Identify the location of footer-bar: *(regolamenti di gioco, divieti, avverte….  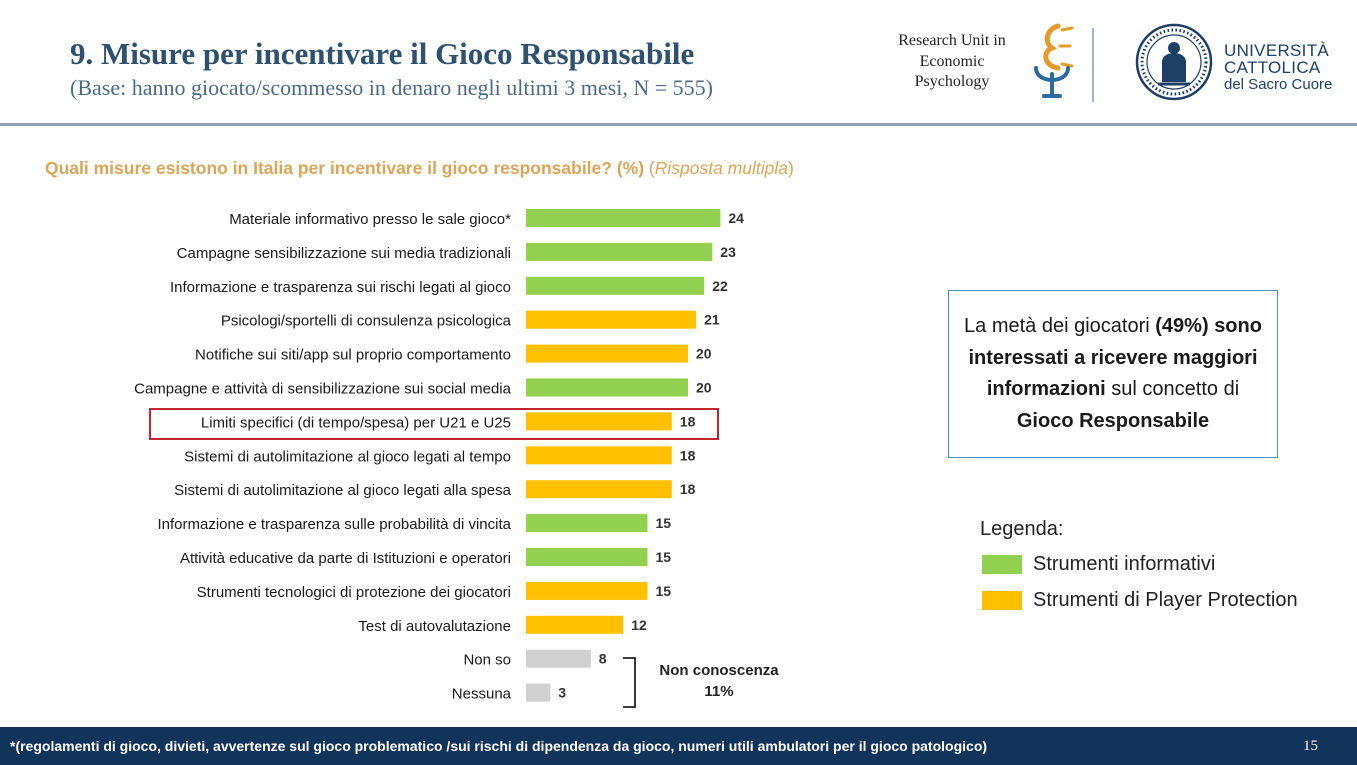
(678, 746).